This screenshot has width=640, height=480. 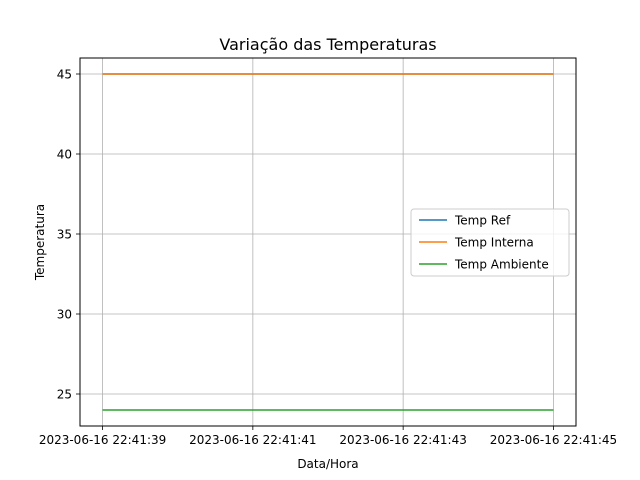 I want to click on legend-label-temp-interna: Temp Interna, so click(x=494, y=243).